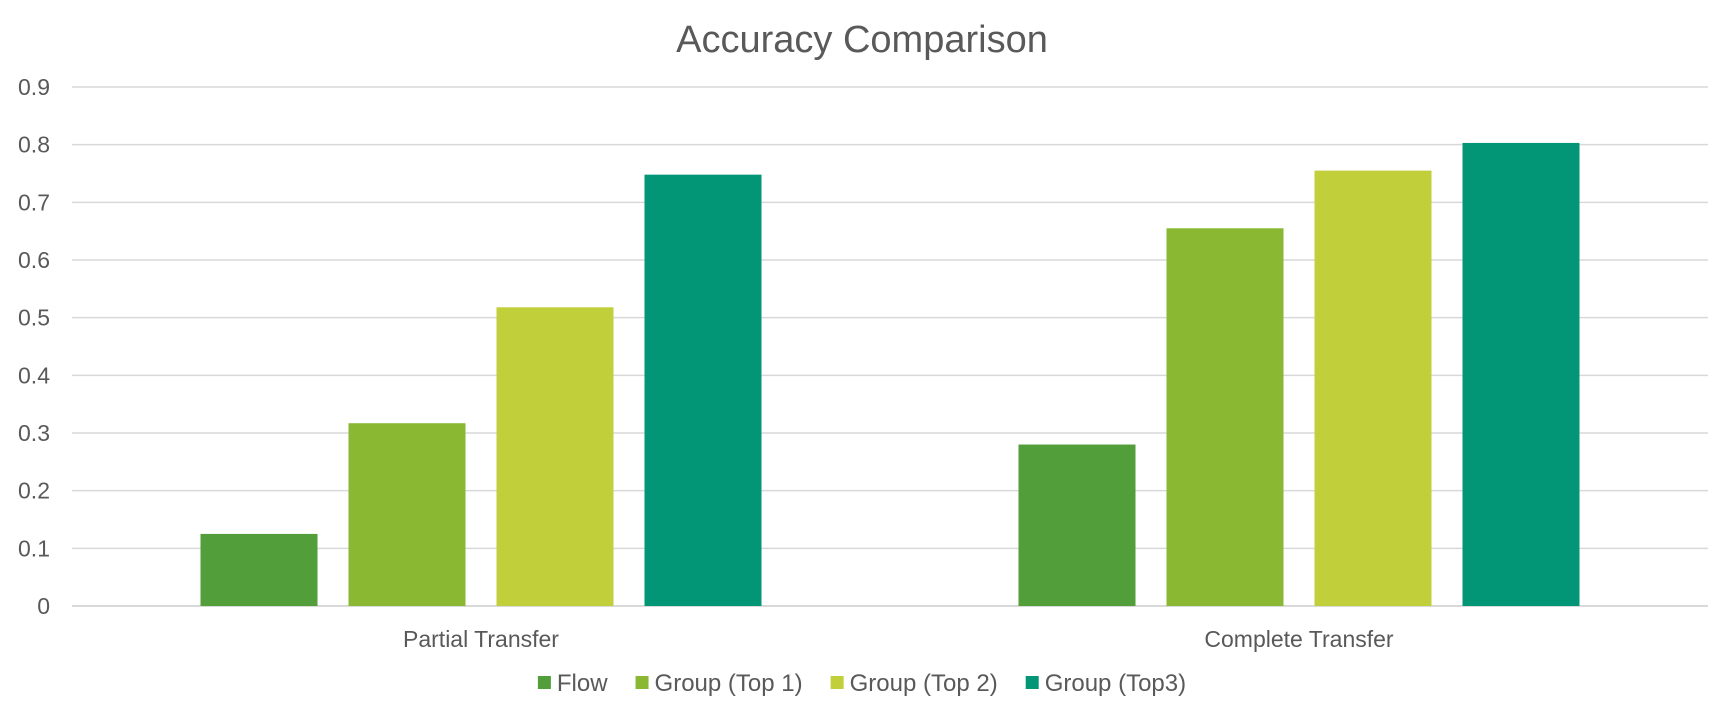 The height and width of the screenshot is (712, 1724). What do you see at coordinates (34, 87) in the screenshot?
I see `y-tick-label: 0.9` at bounding box center [34, 87].